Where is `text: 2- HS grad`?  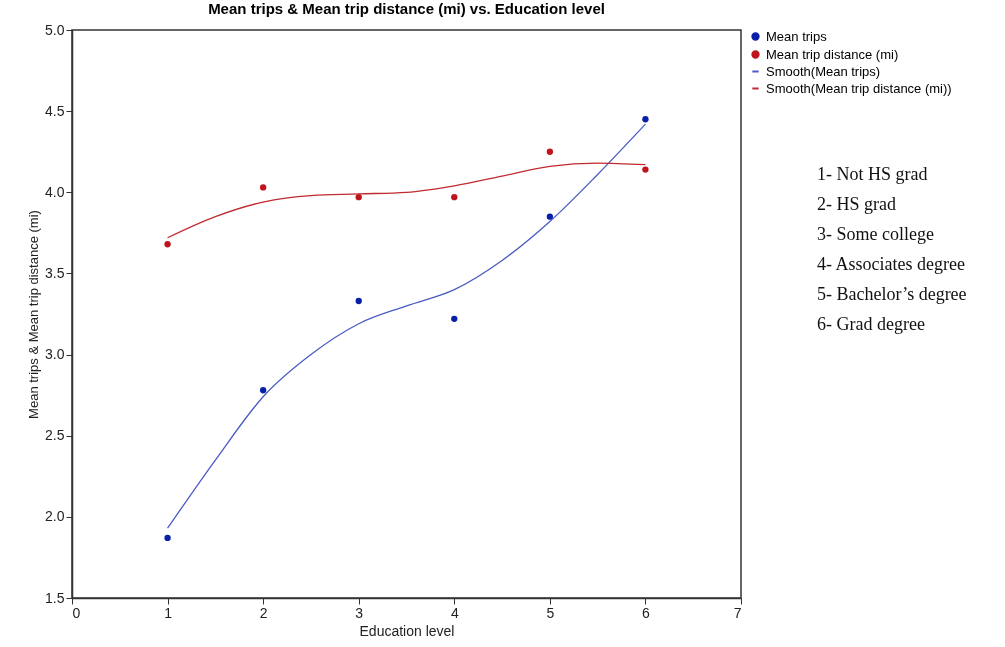 text: 2- HS grad is located at coordinates (856, 204).